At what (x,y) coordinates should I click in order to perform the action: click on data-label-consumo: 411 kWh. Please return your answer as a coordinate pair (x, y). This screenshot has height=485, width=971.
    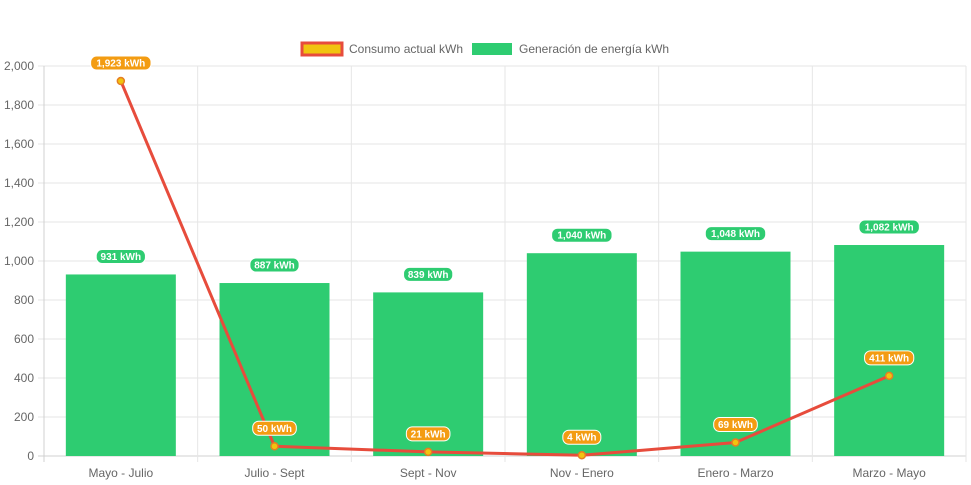
    Looking at the image, I should click on (889, 358).